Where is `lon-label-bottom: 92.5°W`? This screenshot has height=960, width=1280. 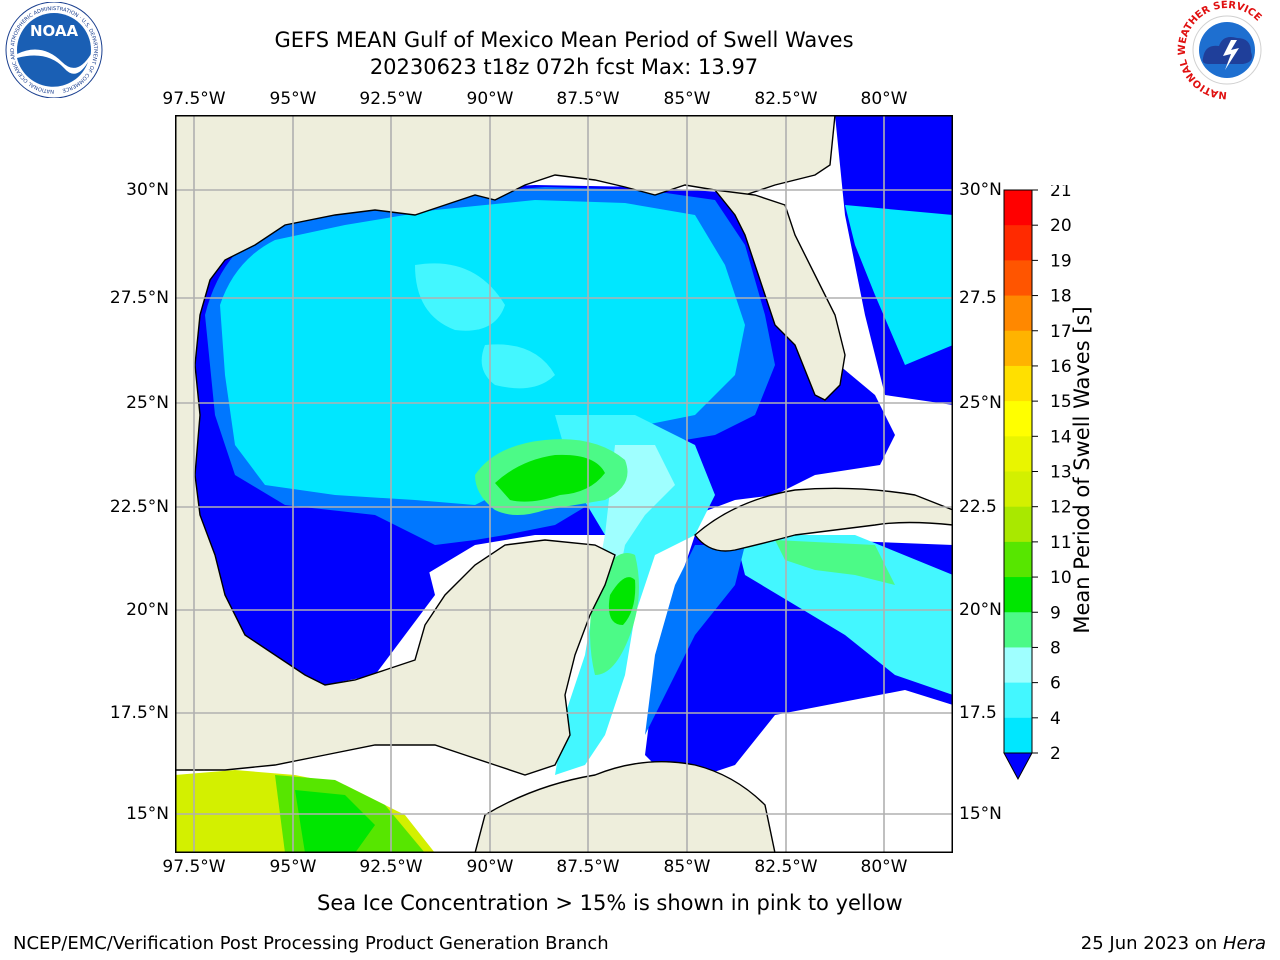 lon-label-bottom: 92.5°W is located at coordinates (391, 867).